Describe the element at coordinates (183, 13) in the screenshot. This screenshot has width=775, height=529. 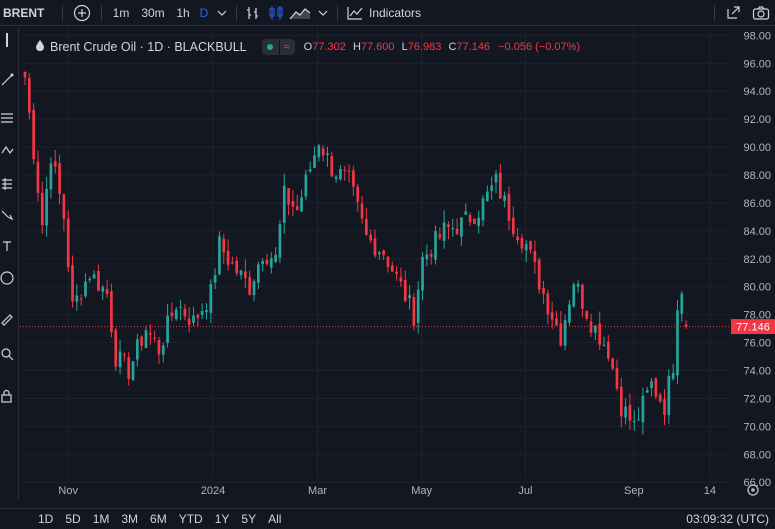
I see `interval-1h: 1h` at that location.